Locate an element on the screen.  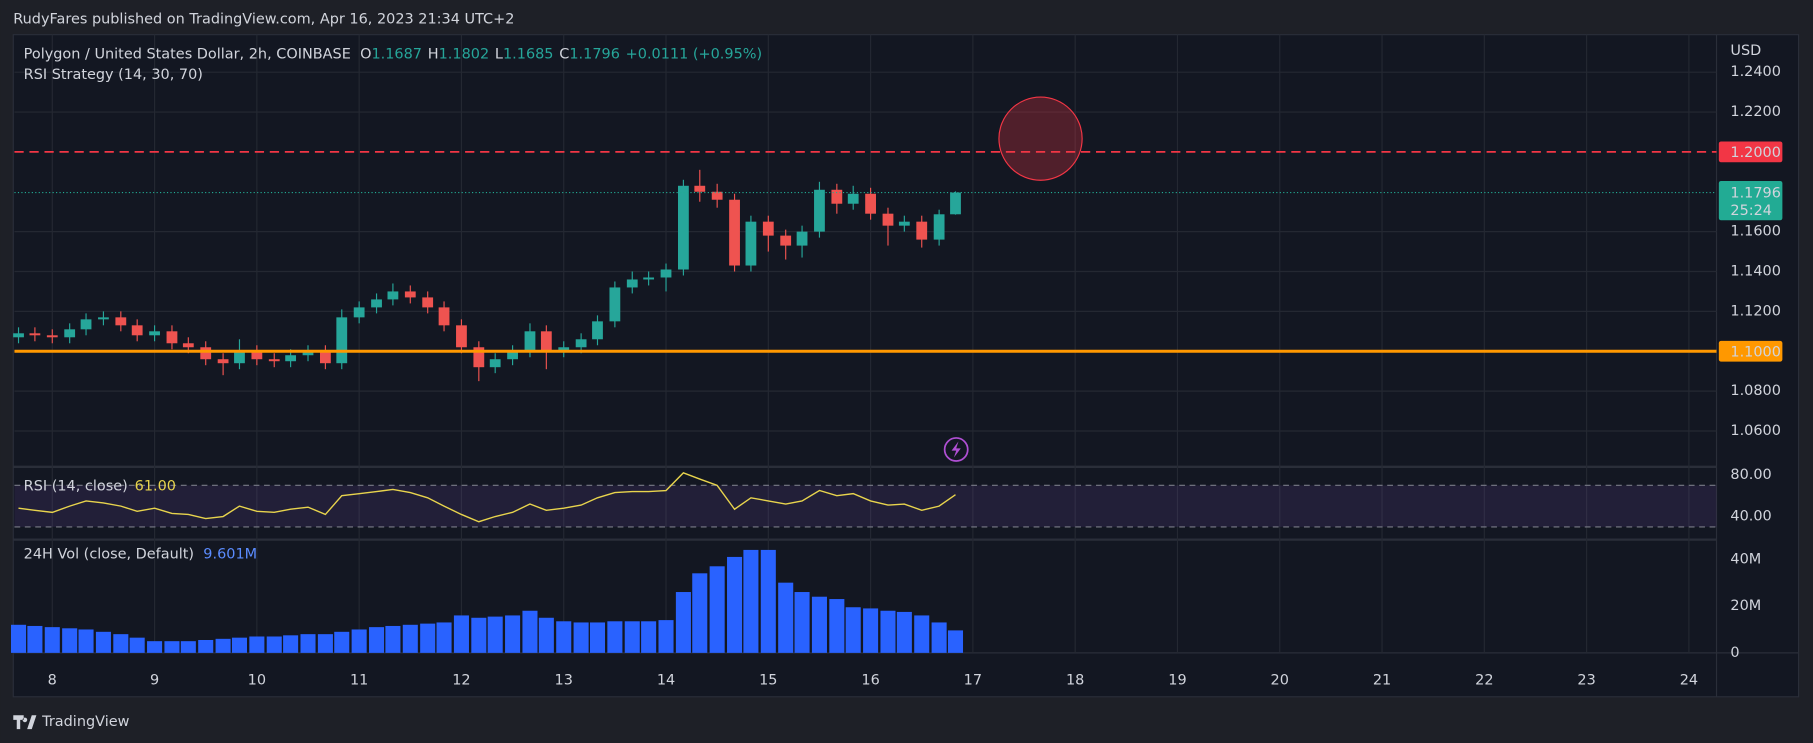
x-tick-label: 21 is located at coordinates (1382, 681).